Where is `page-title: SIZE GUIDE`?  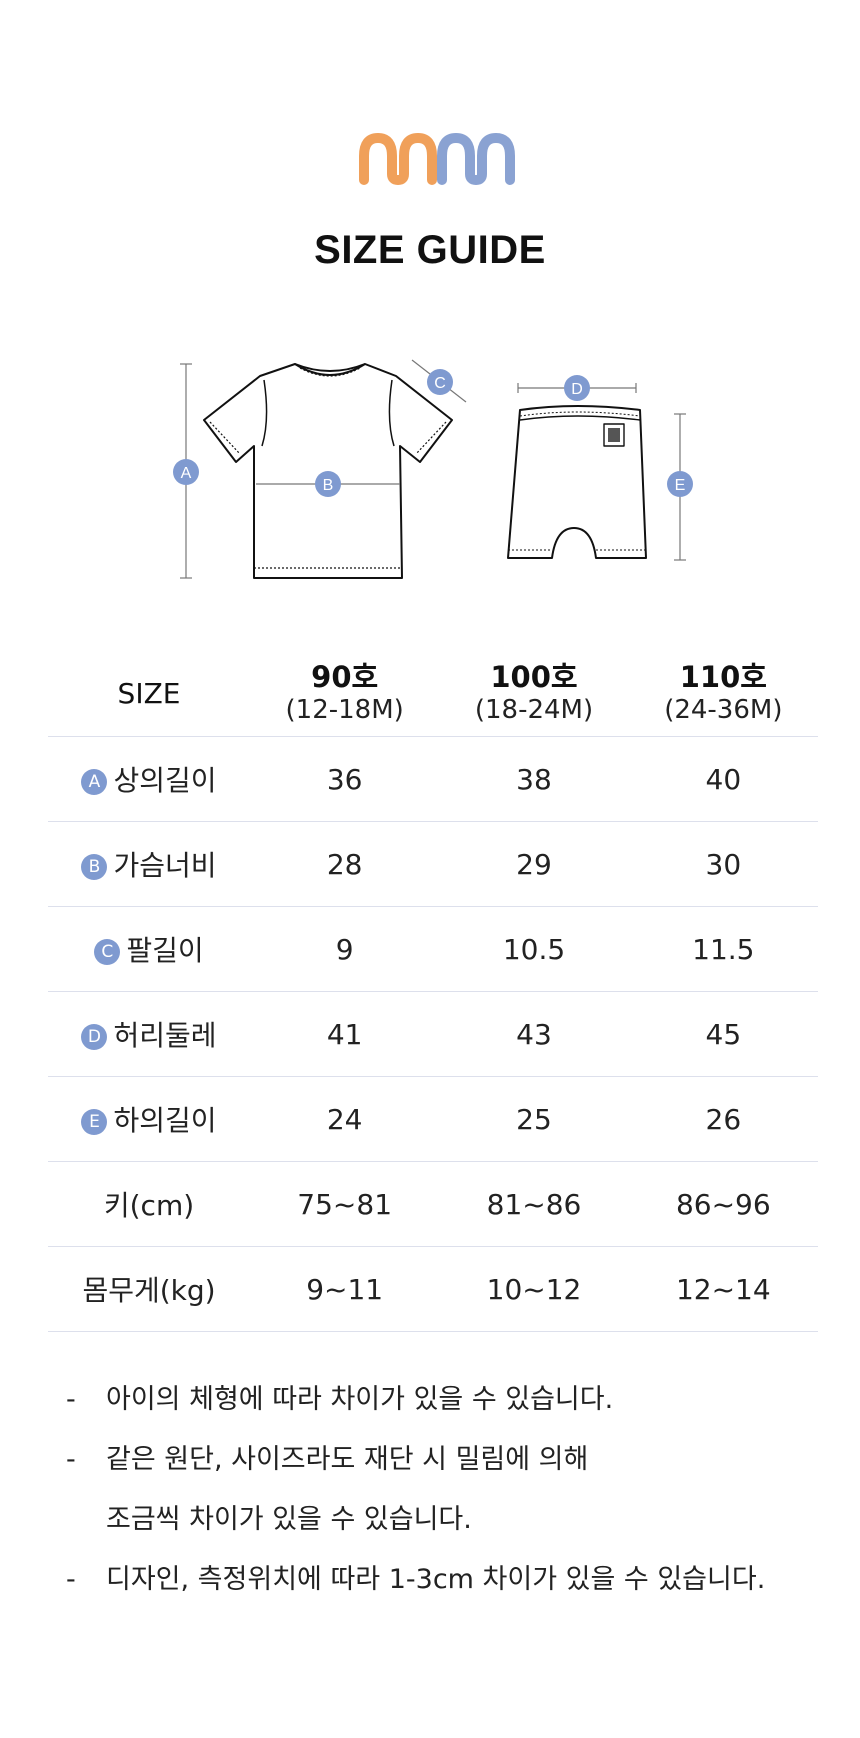
page-title: SIZE GUIDE is located at coordinates (430, 250).